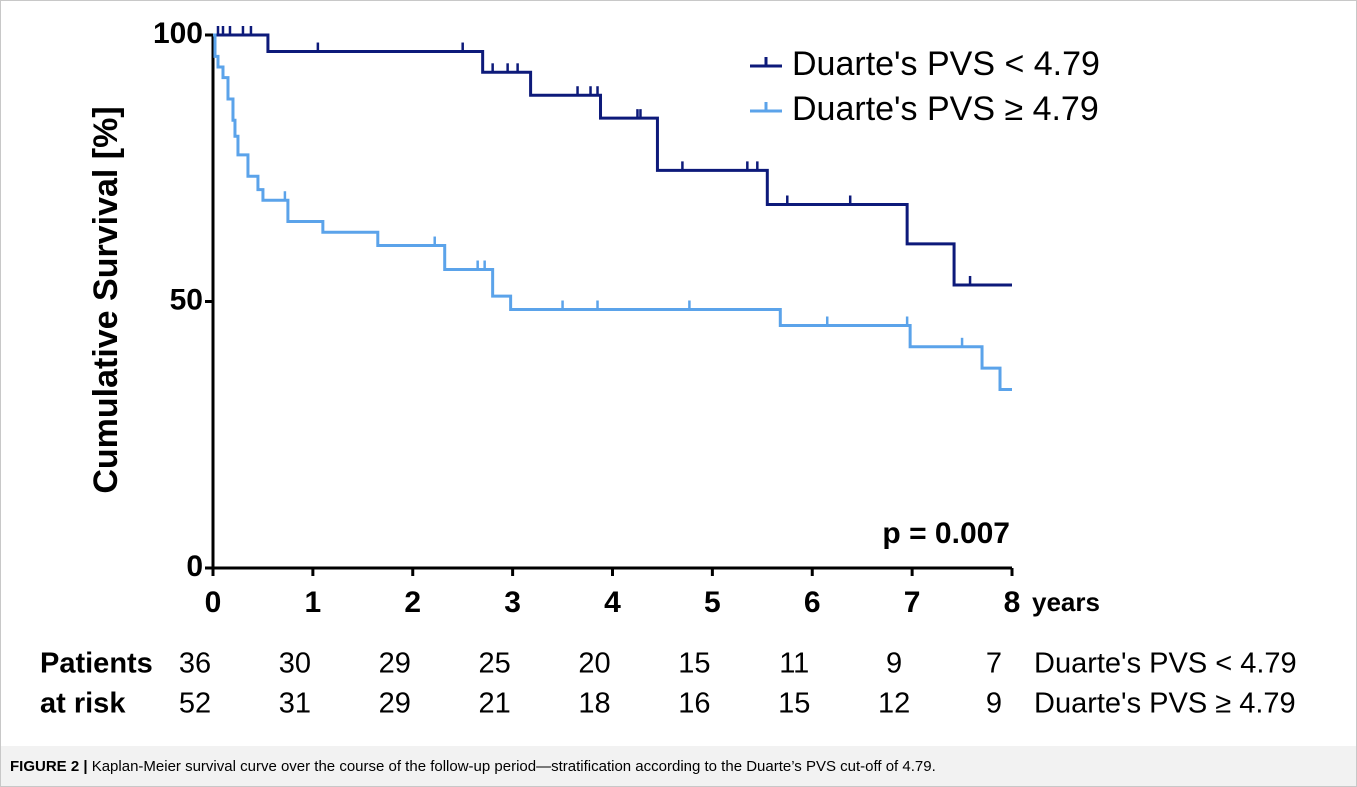  I want to click on x-axis-title: years, so click(1066, 602).